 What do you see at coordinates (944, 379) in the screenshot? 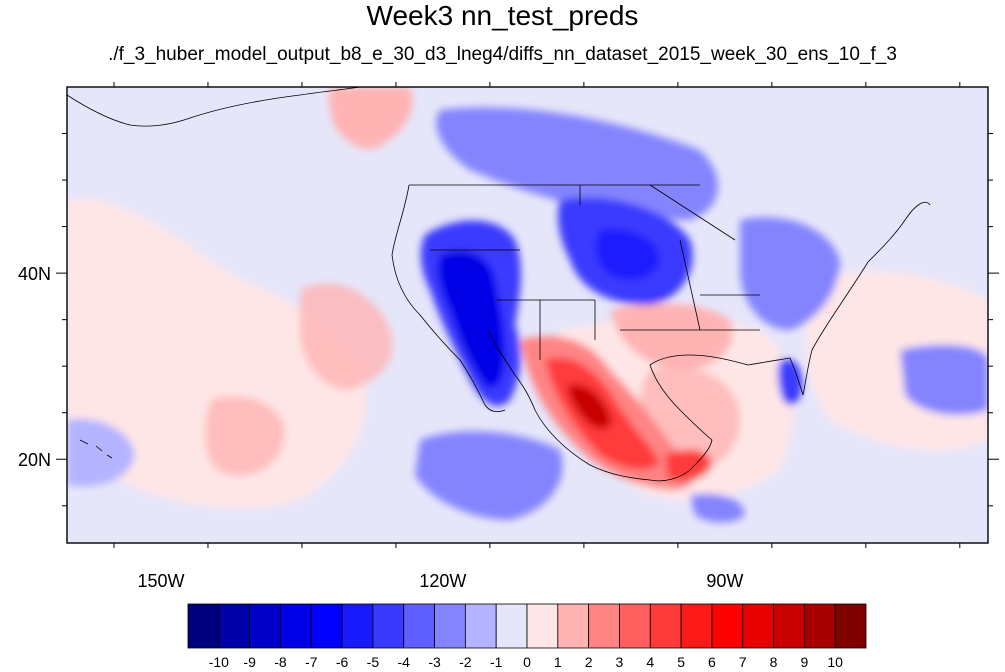
I see `field-neg-caribbean` at bounding box center [944, 379].